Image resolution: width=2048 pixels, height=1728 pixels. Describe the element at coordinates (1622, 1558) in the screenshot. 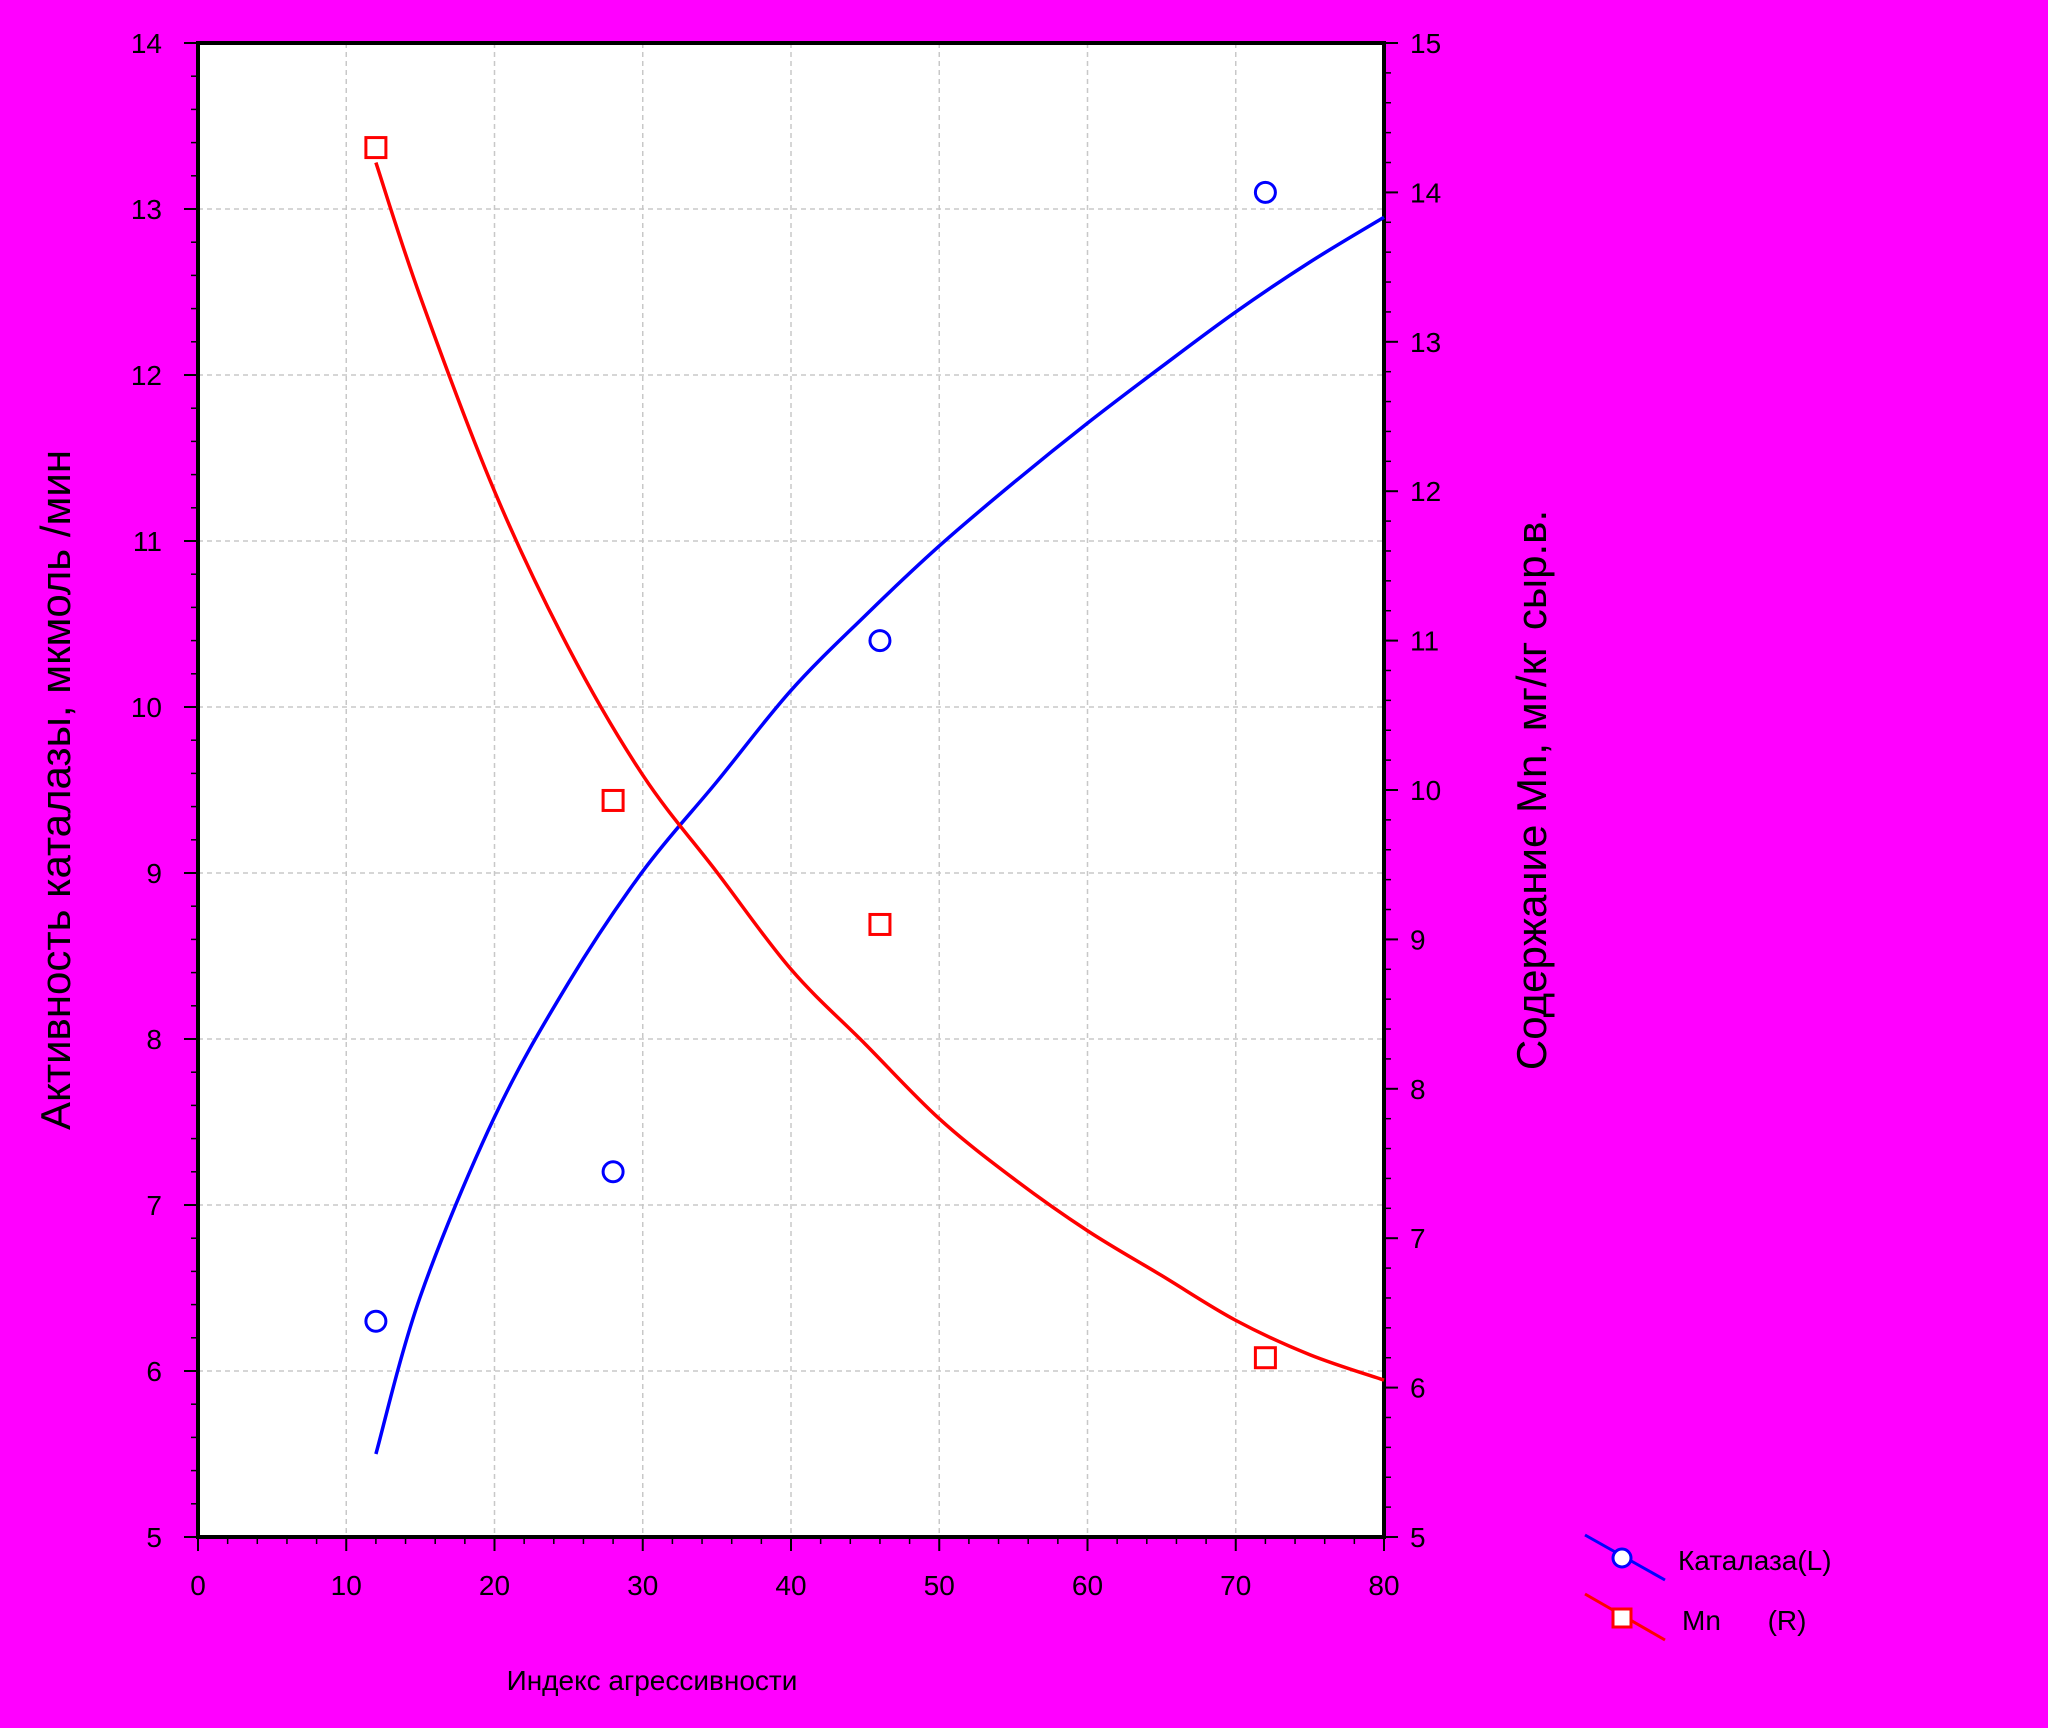

I see `legend-marker-circle-icon` at that location.